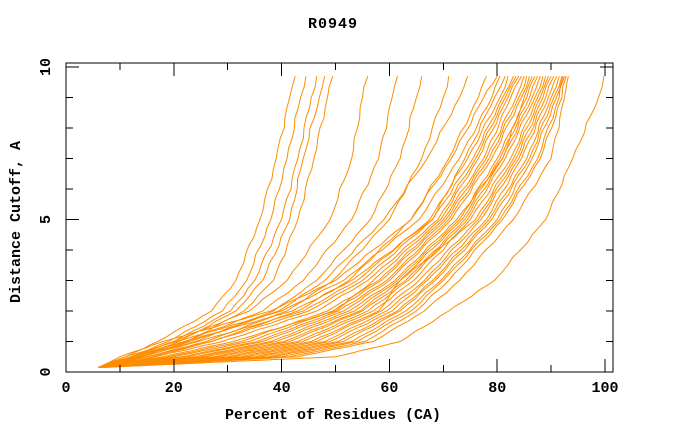 This screenshot has height=440, width=680. What do you see at coordinates (46, 219) in the screenshot?
I see `y-tick-label: 5` at bounding box center [46, 219].